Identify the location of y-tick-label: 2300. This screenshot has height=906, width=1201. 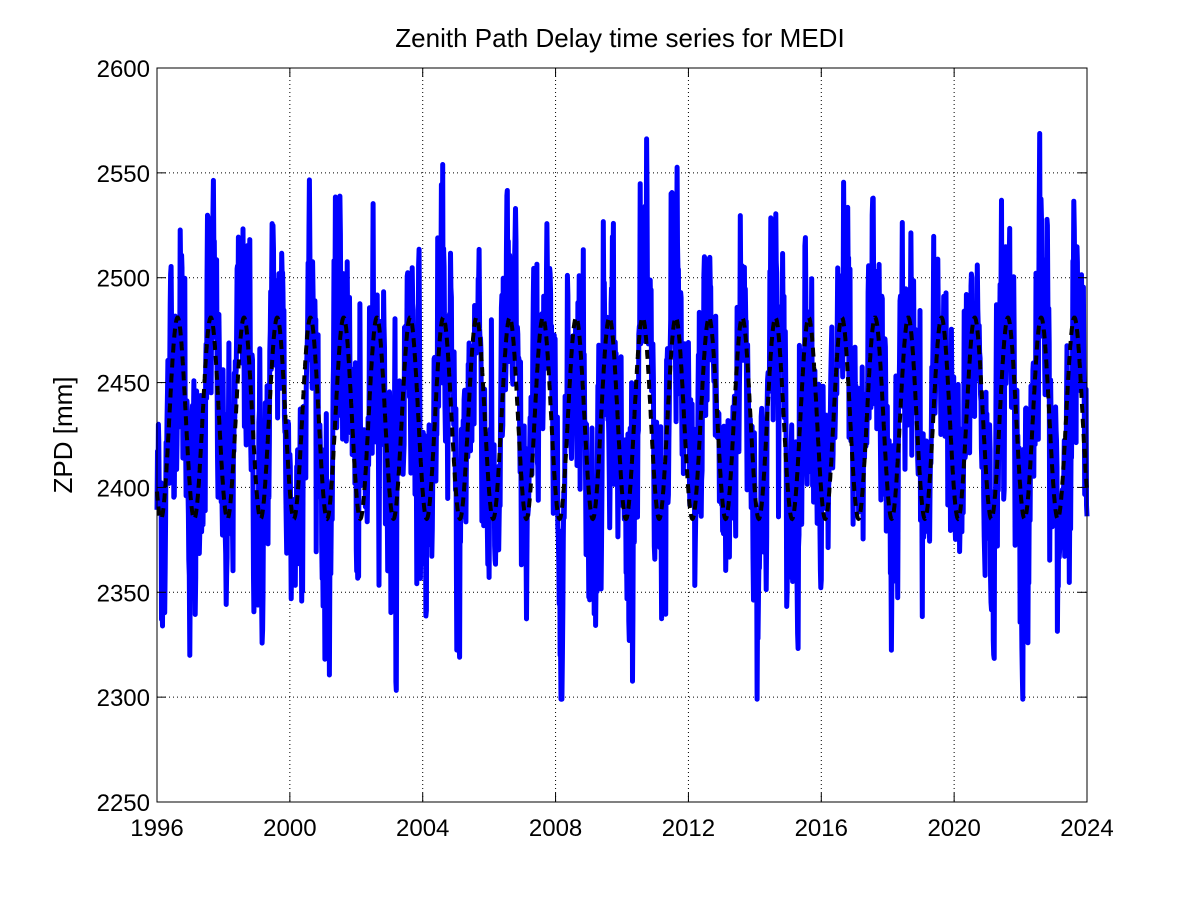
(123, 698).